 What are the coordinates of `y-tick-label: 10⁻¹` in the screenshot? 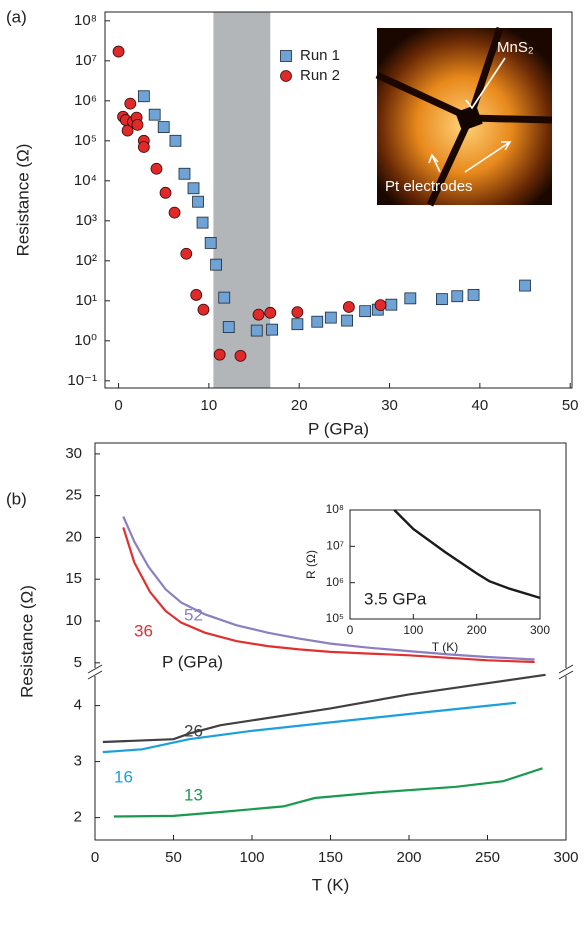 It's located at (82, 380).